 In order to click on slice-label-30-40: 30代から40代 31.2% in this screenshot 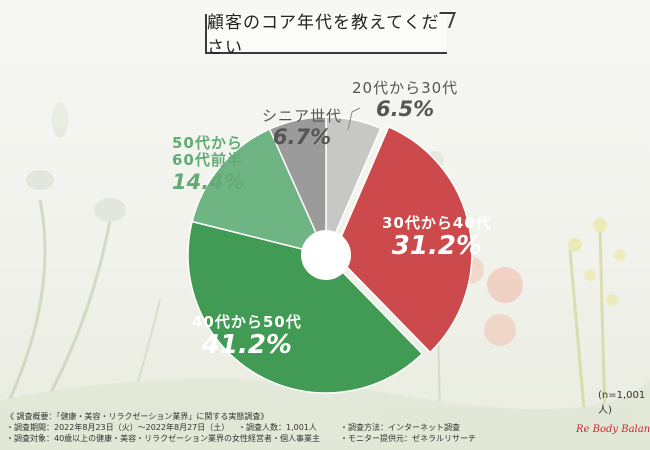, I will do `click(437, 238)`.